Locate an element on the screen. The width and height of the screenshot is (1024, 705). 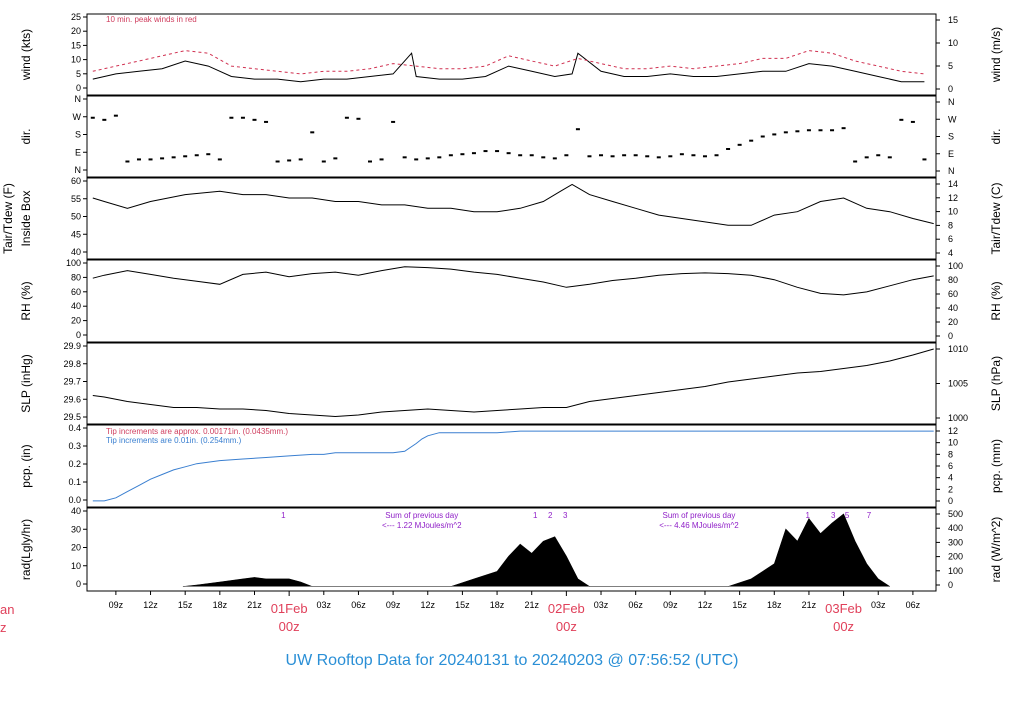
wind-annotation: 10 min. peak winds in red is located at coordinates (151, 19).